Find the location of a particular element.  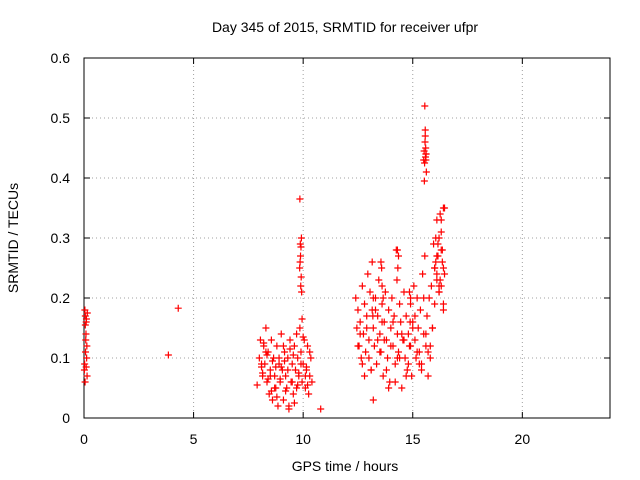

y-tick-label: 0.2 is located at coordinates (61, 298).